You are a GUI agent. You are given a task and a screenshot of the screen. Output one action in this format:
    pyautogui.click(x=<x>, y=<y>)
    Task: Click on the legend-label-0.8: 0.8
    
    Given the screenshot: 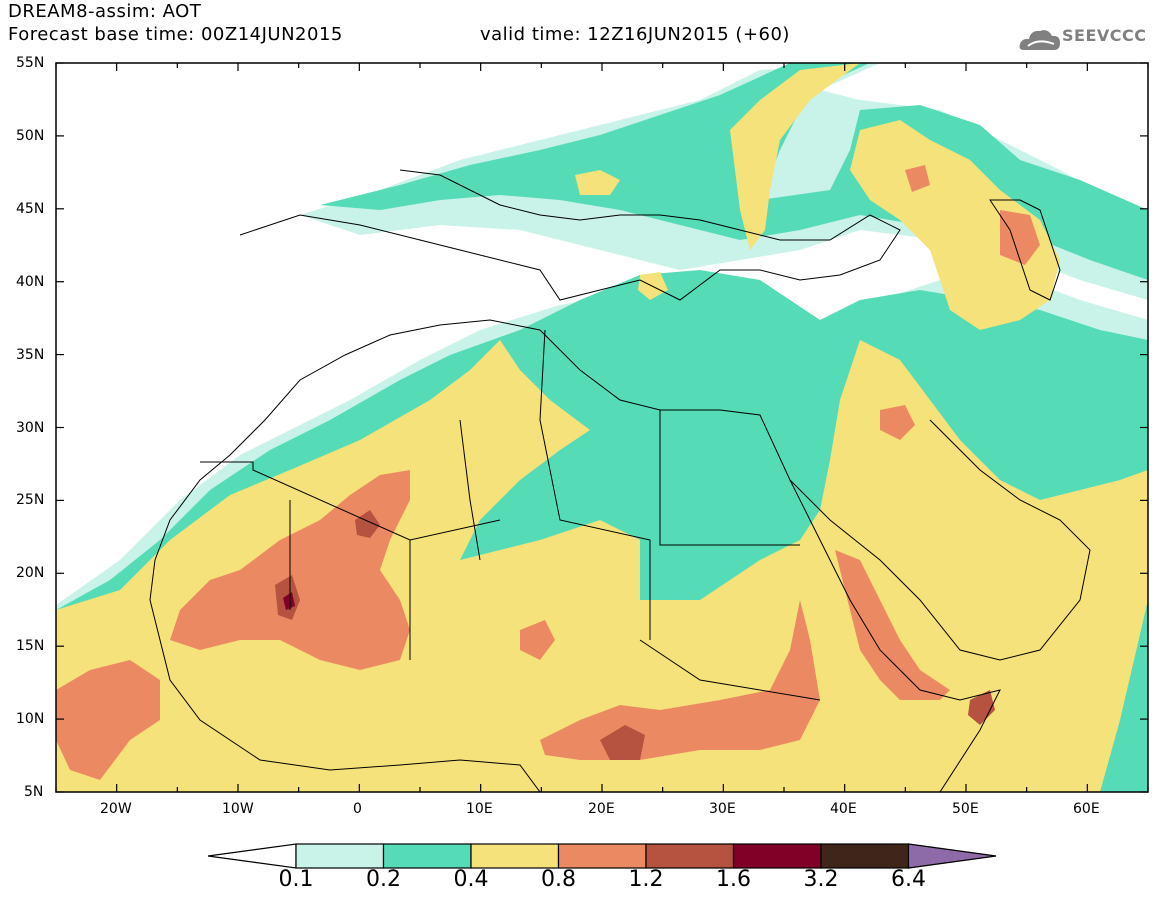 What is the action you would take?
    pyautogui.click(x=558, y=879)
    